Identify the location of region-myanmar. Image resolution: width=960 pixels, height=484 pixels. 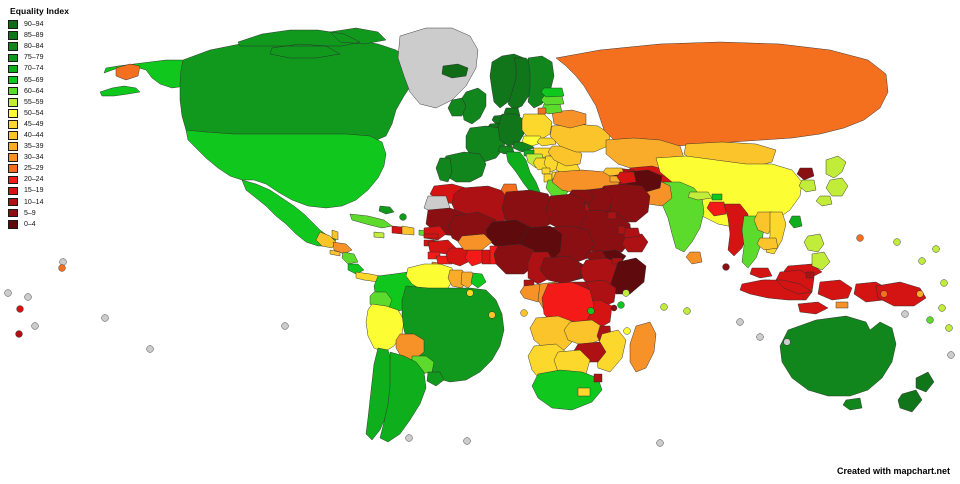
(736, 230).